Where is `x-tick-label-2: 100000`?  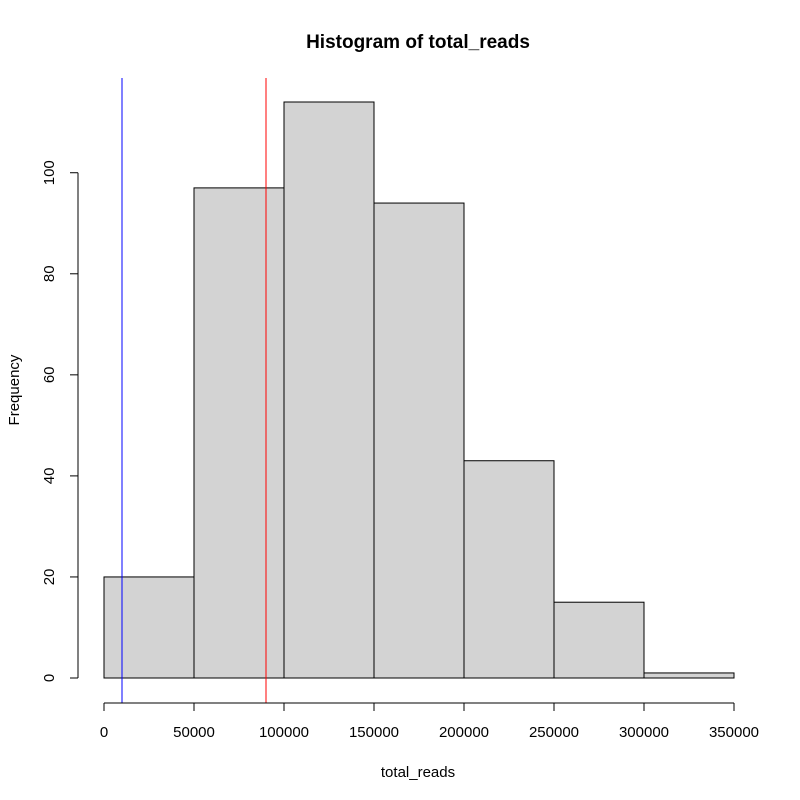 x-tick-label-2: 100000 is located at coordinates (284, 732).